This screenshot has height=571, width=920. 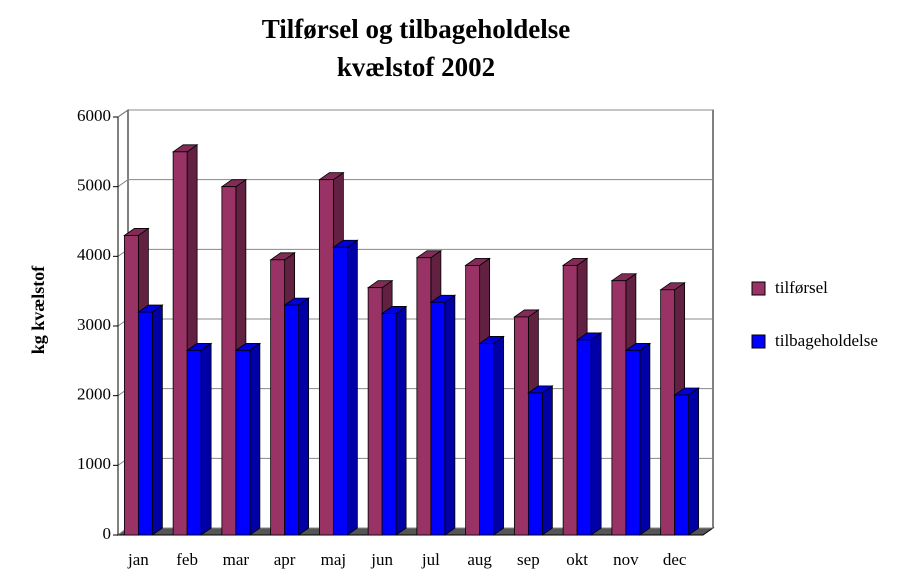 What do you see at coordinates (285, 559) in the screenshot?
I see `x-tick-label: apr` at bounding box center [285, 559].